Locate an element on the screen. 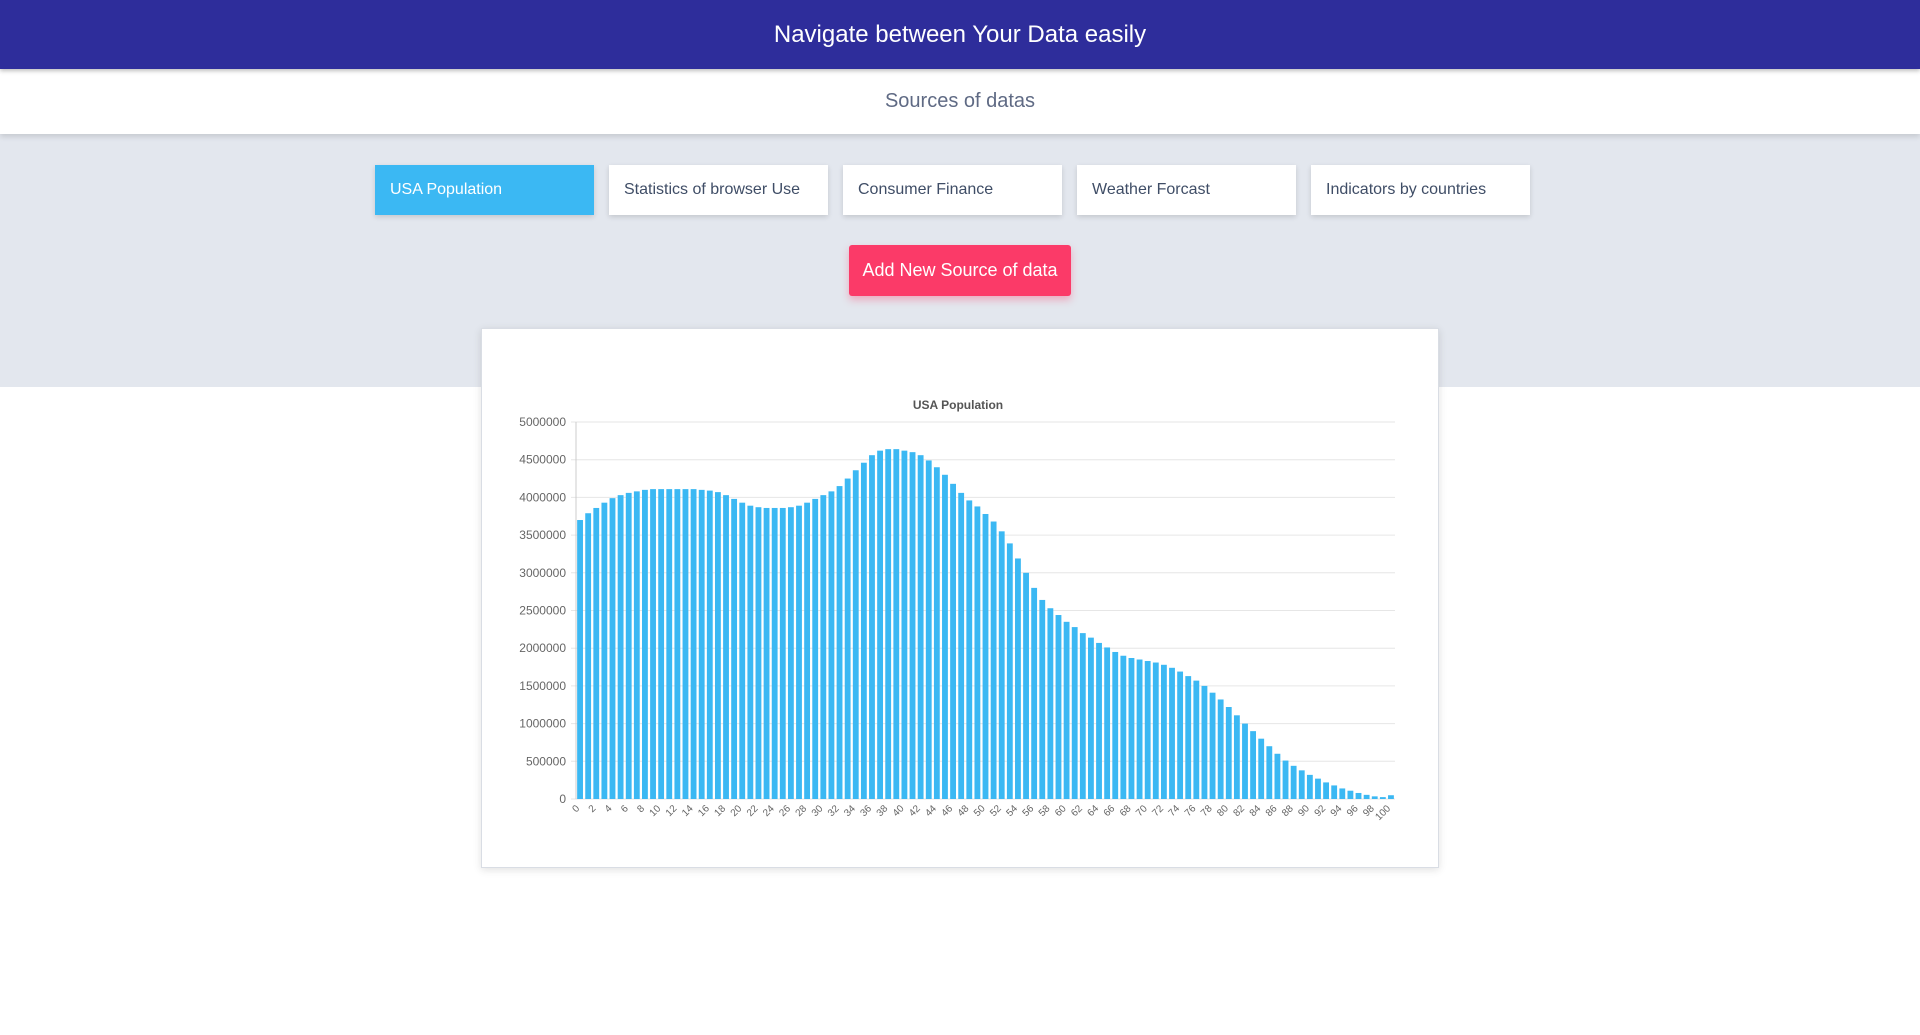  tab-weather-forcast: Weather Forcast is located at coordinates (1186, 190).